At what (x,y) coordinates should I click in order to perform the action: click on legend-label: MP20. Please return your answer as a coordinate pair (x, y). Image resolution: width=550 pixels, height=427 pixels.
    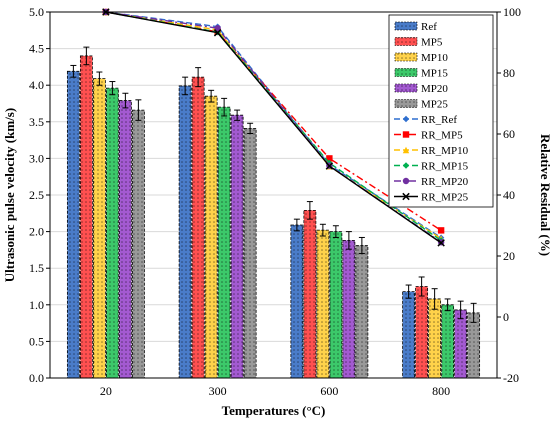
    Looking at the image, I should click on (434, 89).